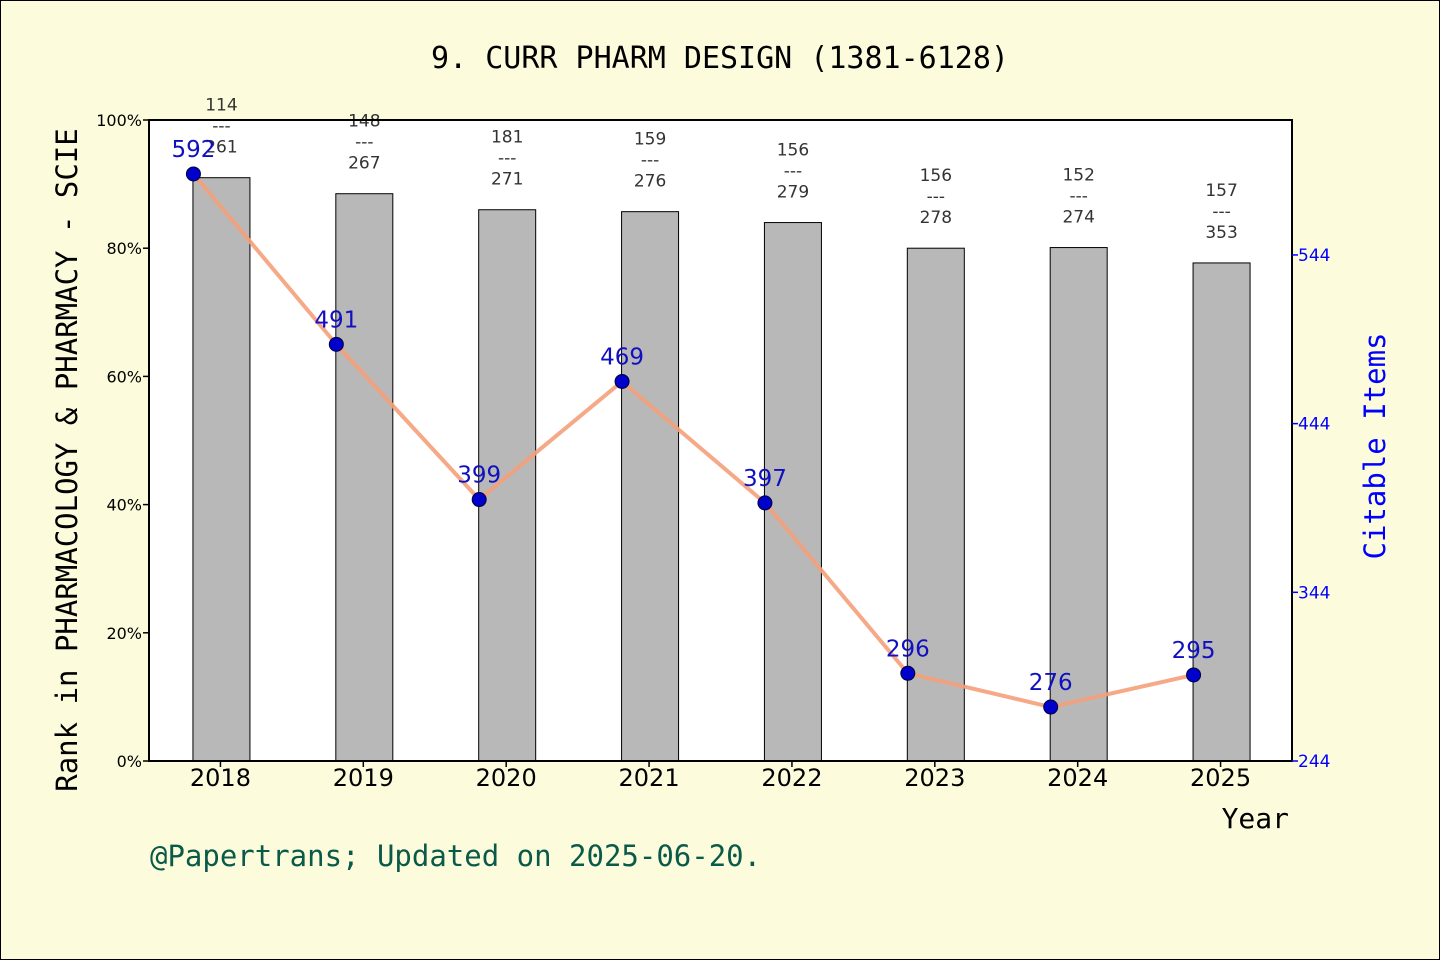 Image resolution: width=1440 pixels, height=960 pixels. I want to click on bar-2022, so click(792, 492).